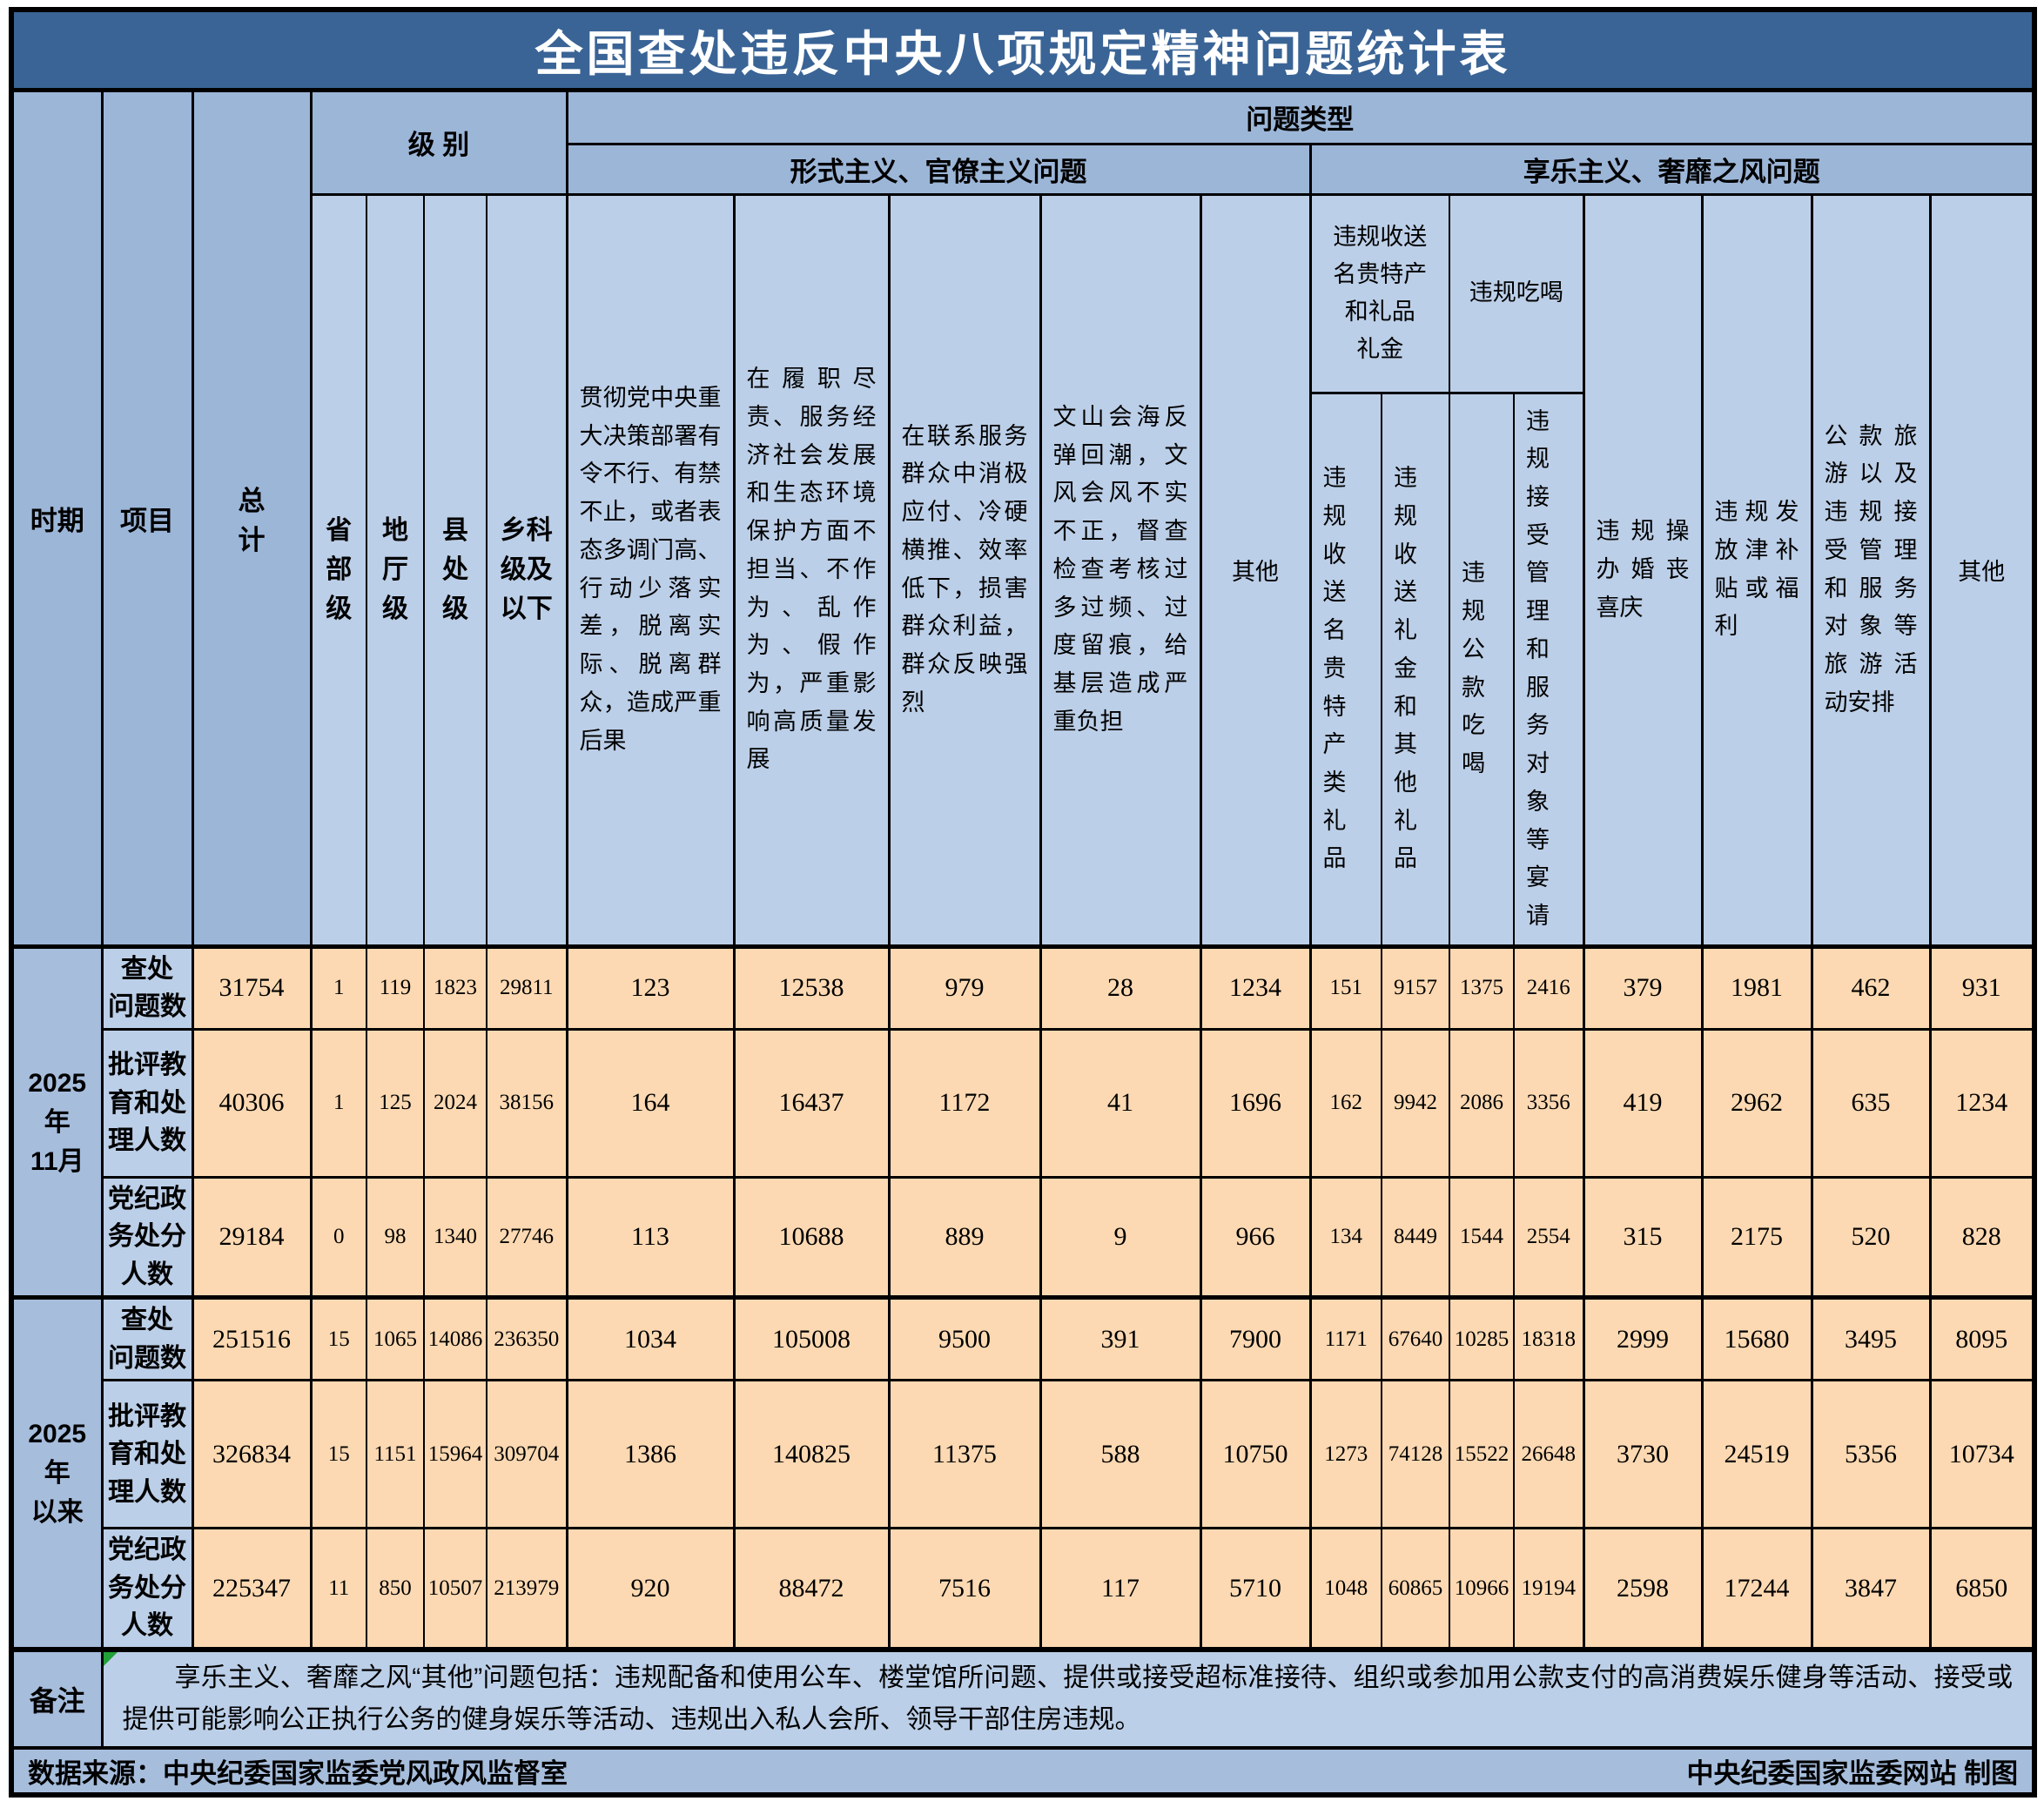  Describe the element at coordinates (338, 1103) in the screenshot. I see `data-cell: 1` at that location.